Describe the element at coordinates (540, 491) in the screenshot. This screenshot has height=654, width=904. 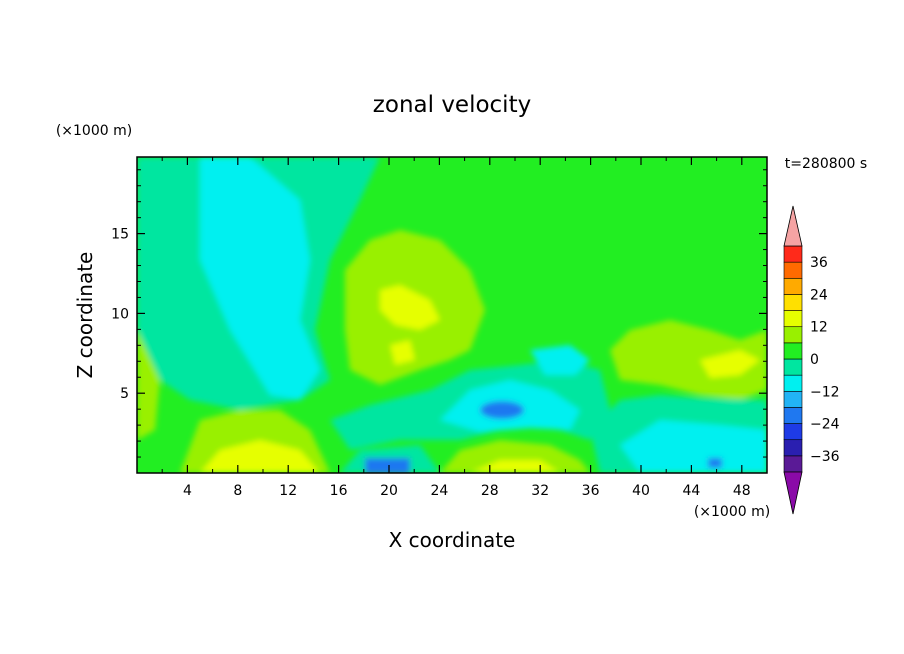
I see `x-tick-label: 32` at that location.